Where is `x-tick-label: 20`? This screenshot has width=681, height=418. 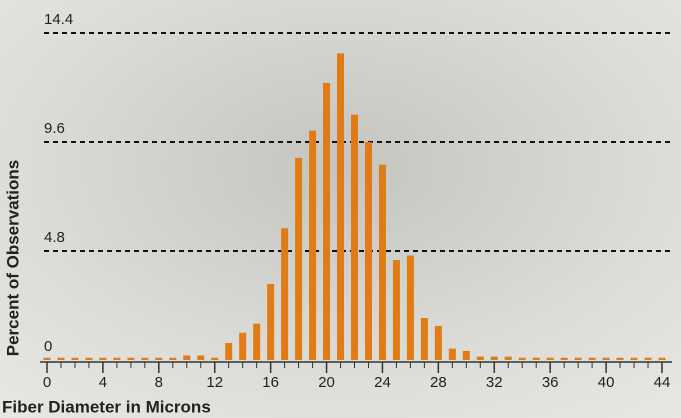
x-tick-label: 20 is located at coordinates (326, 382).